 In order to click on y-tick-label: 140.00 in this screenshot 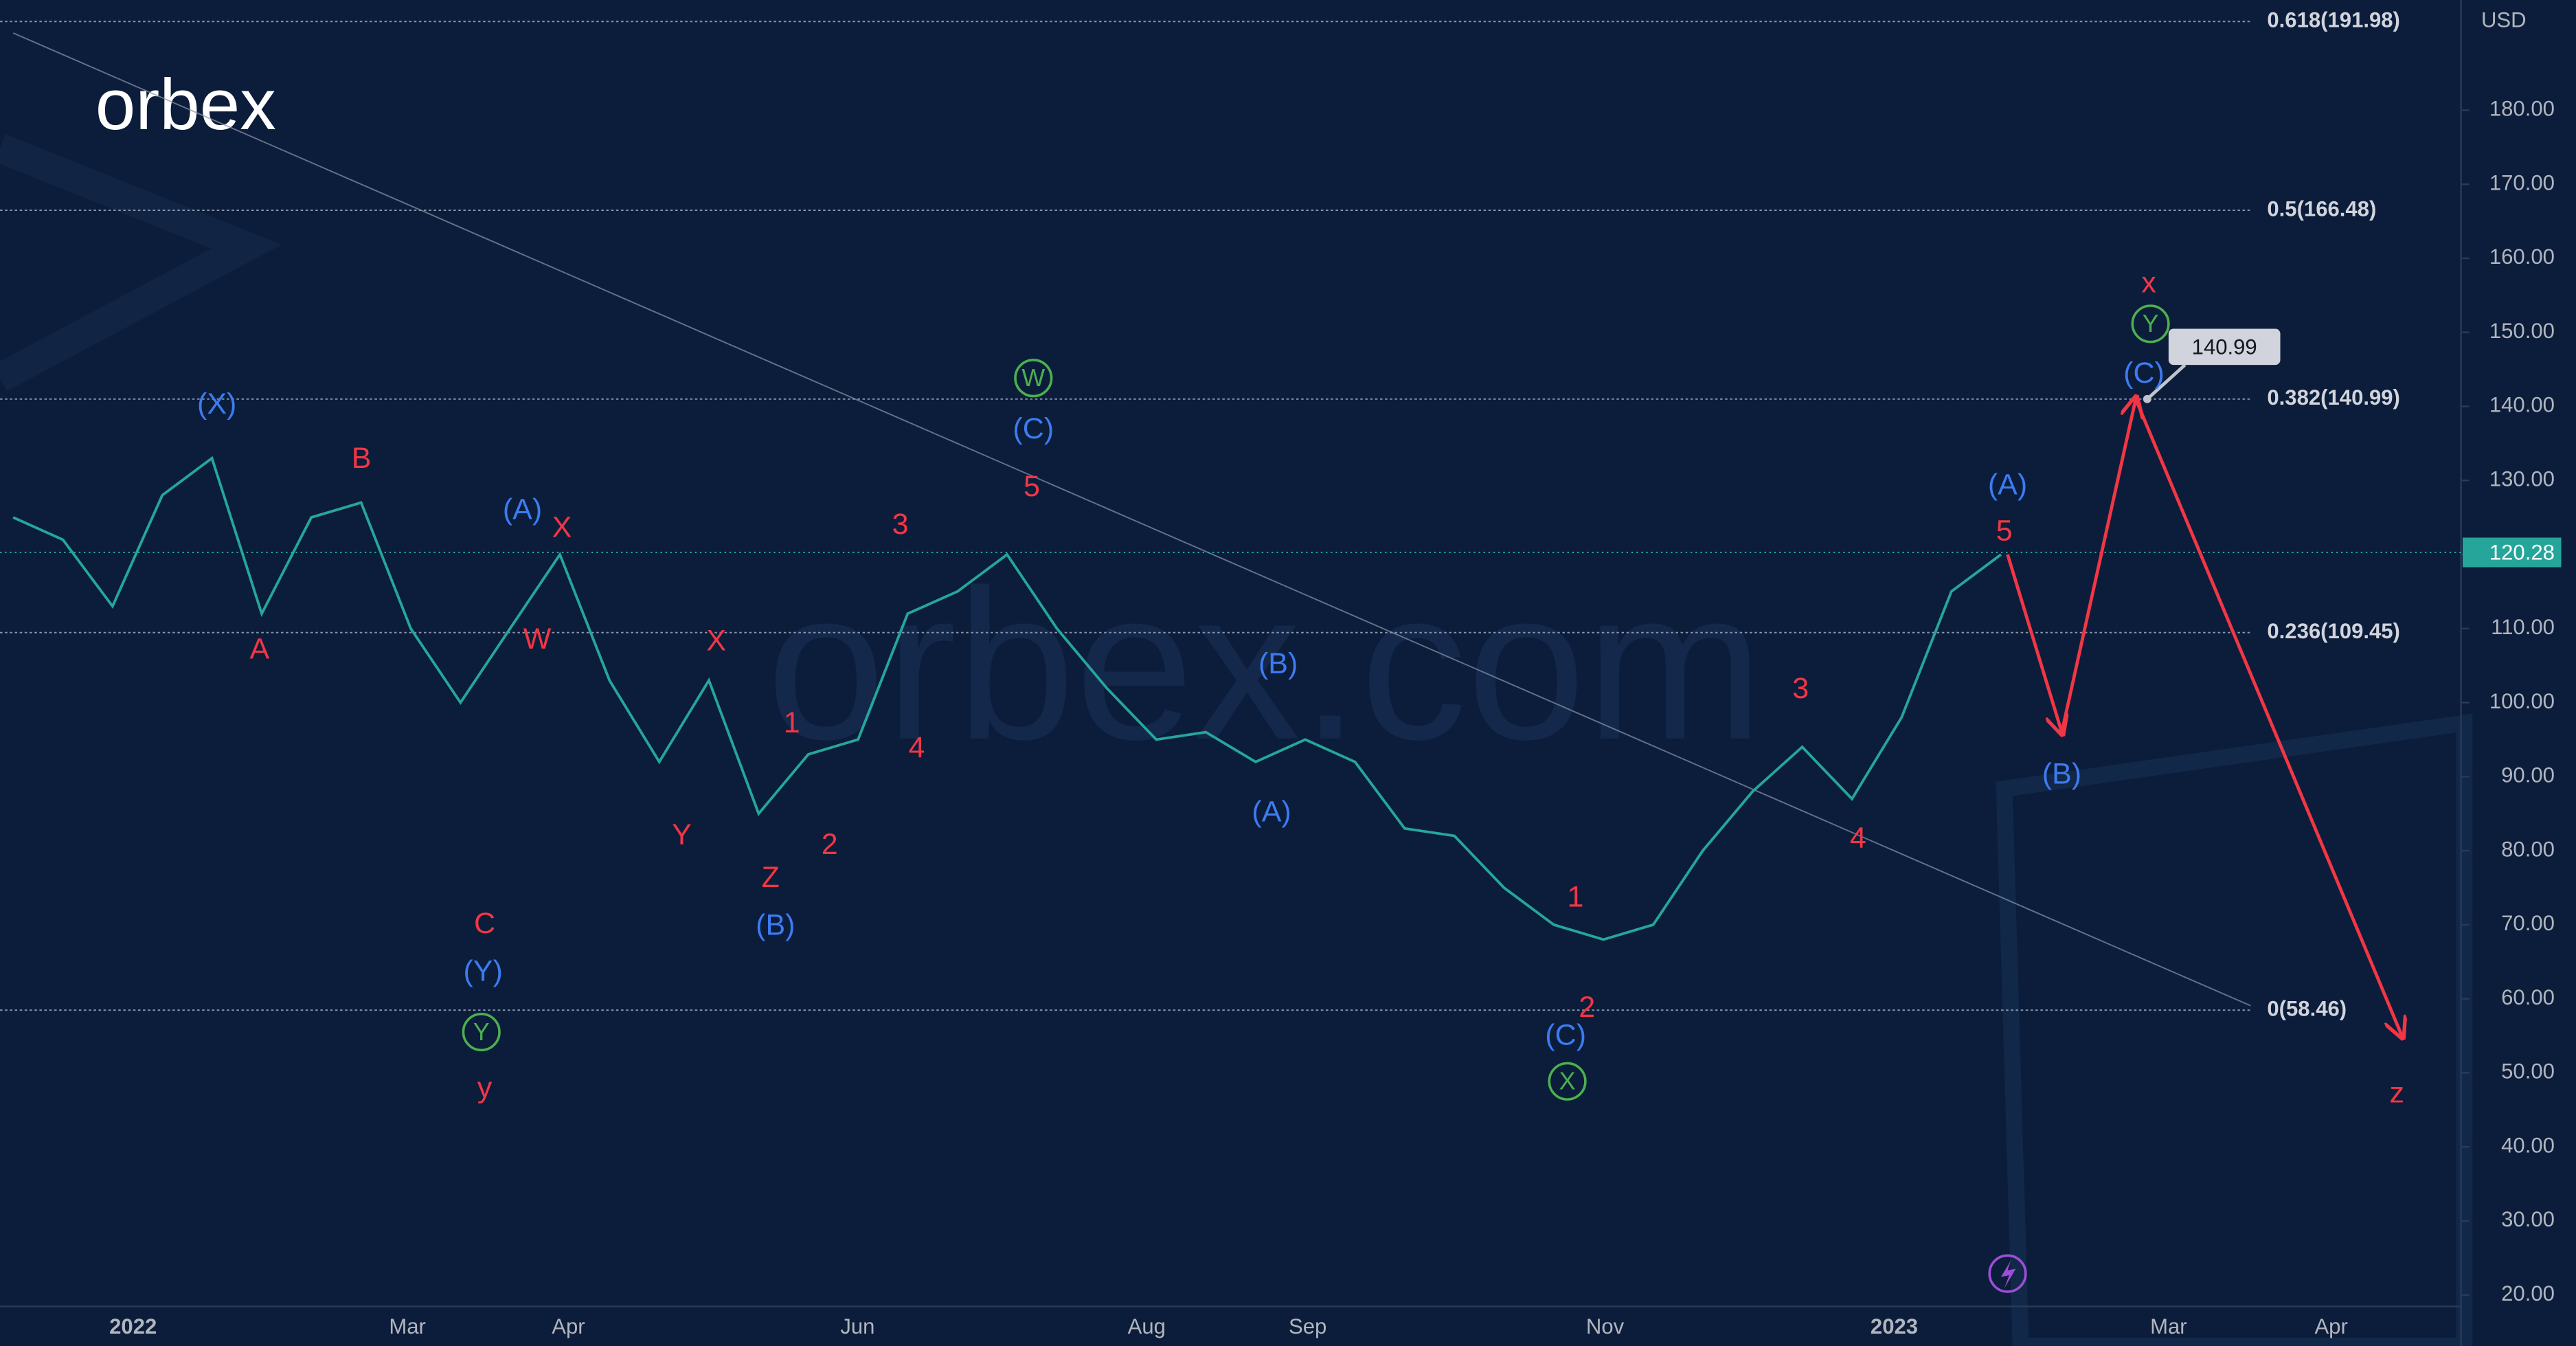, I will do `click(2522, 405)`.